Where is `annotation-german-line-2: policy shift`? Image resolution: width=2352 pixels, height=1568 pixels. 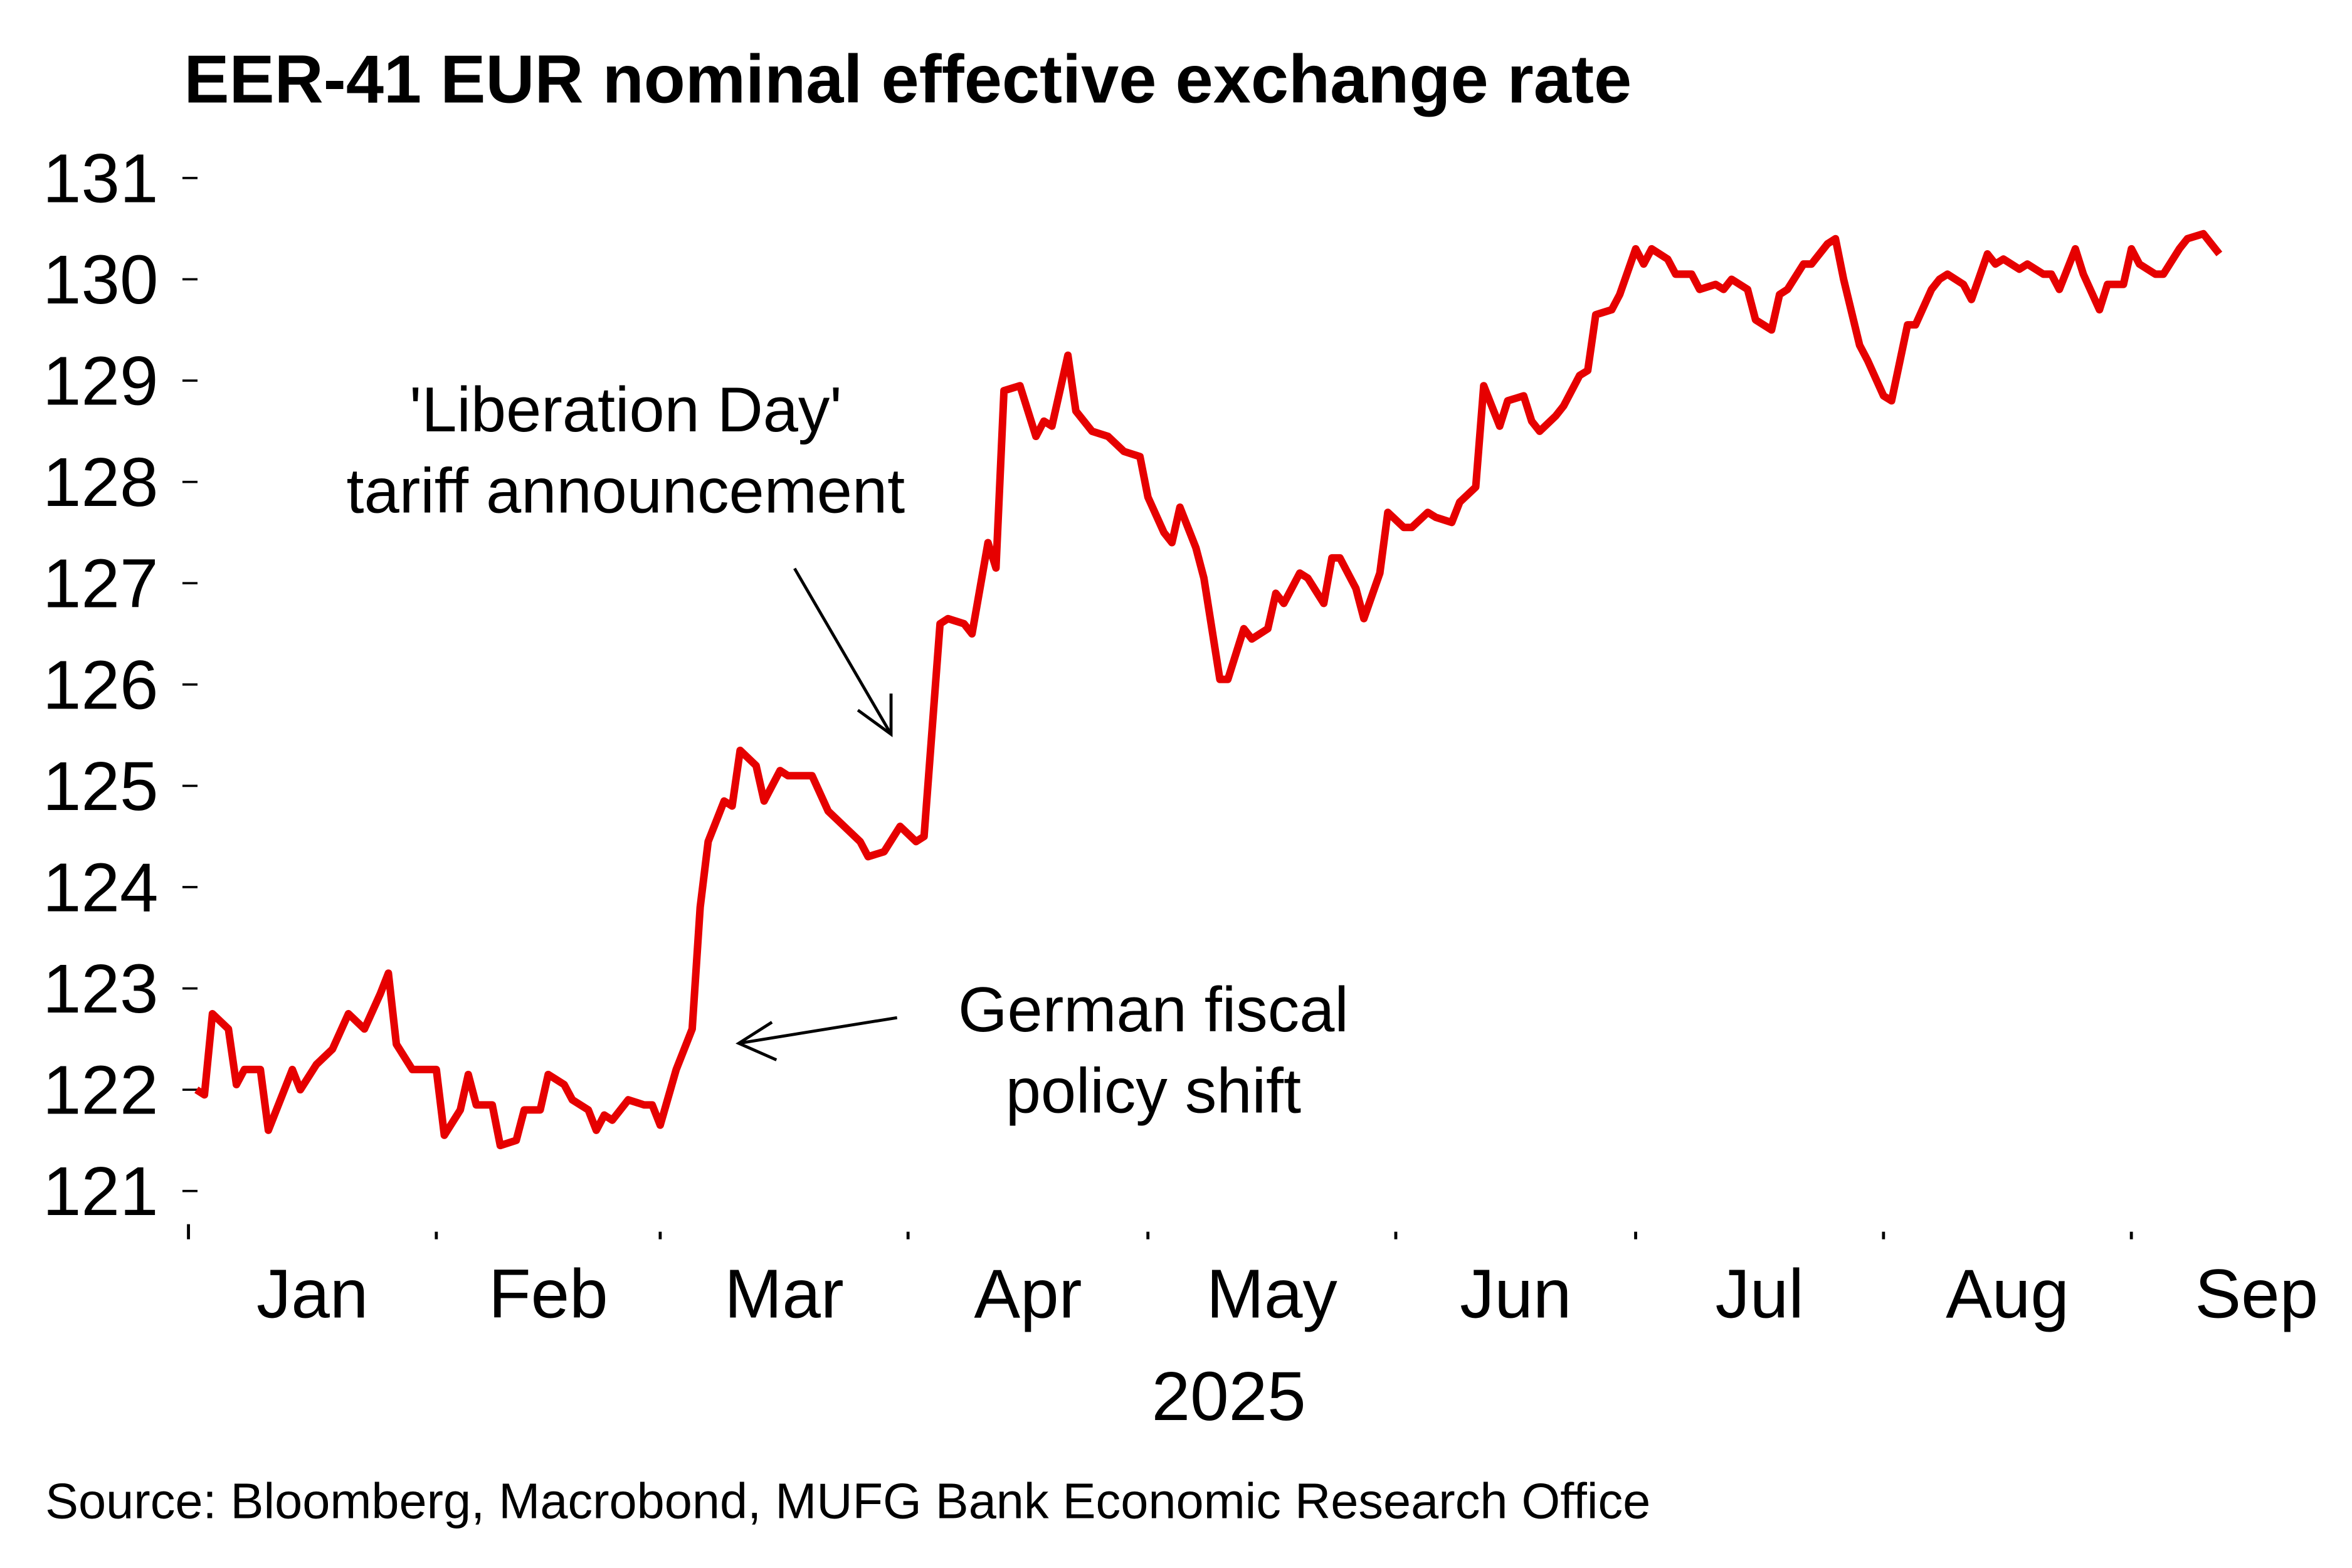 annotation-german-line-2: policy shift is located at coordinates (1153, 1091).